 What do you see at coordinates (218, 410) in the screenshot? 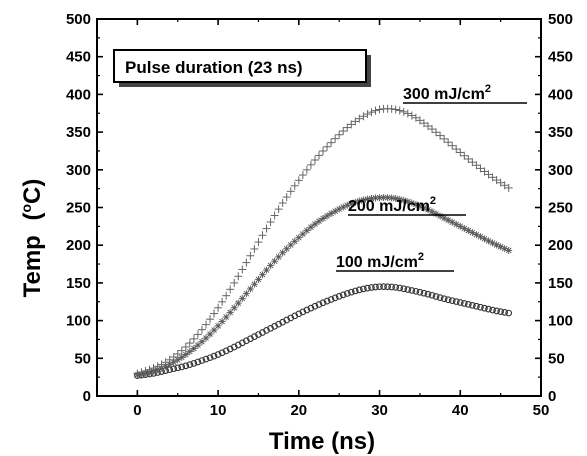
I see `x-tick-label: 10` at bounding box center [218, 410].